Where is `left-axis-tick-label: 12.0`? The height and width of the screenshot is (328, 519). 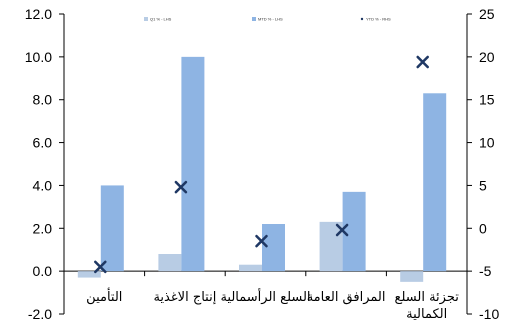 left-axis-tick-label: 12.0 is located at coordinates (38, 14).